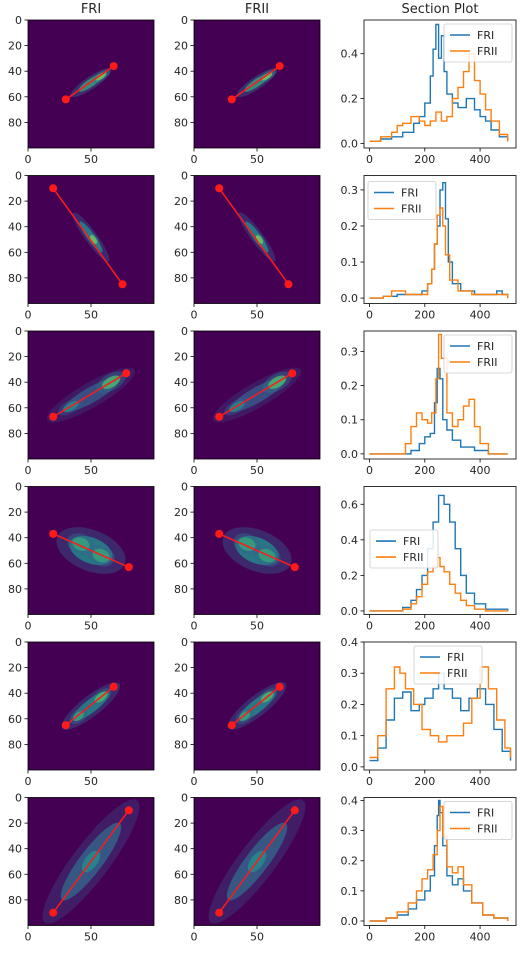 The width and height of the screenshot is (520, 954). I want to click on column-title-section-plot: Section Plot, so click(440, 9).